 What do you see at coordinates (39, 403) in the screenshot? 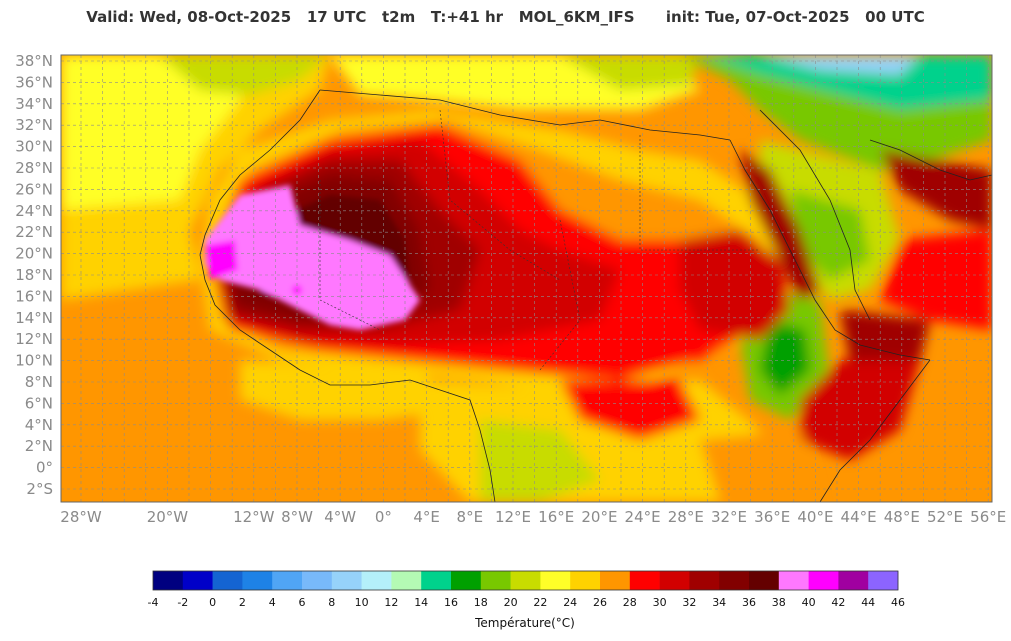
I see `lat-label: 6°N` at bounding box center [39, 403].